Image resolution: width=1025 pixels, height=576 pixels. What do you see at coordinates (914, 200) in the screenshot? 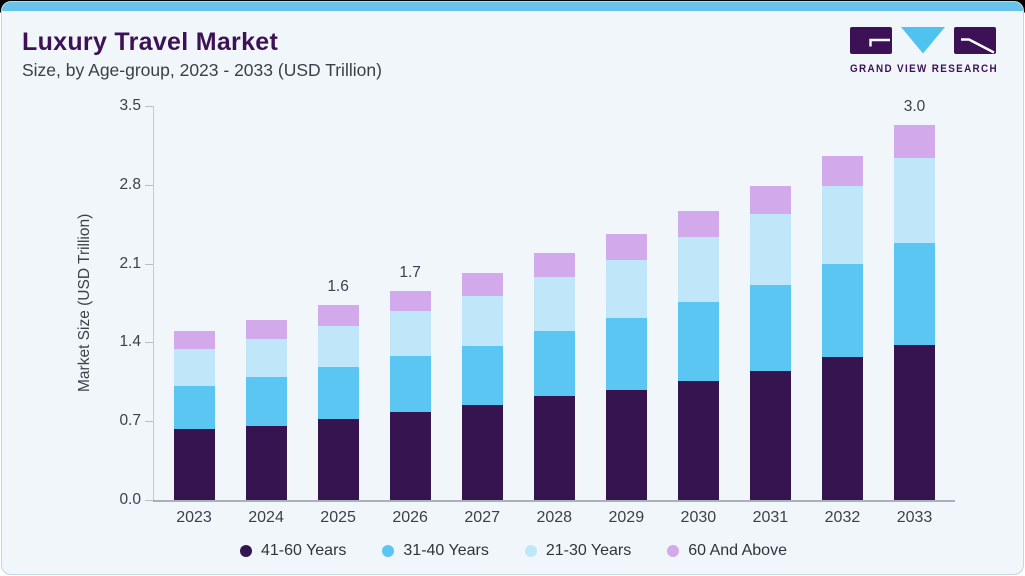
I see `bar-segment-21-30-years-2033` at bounding box center [914, 200].